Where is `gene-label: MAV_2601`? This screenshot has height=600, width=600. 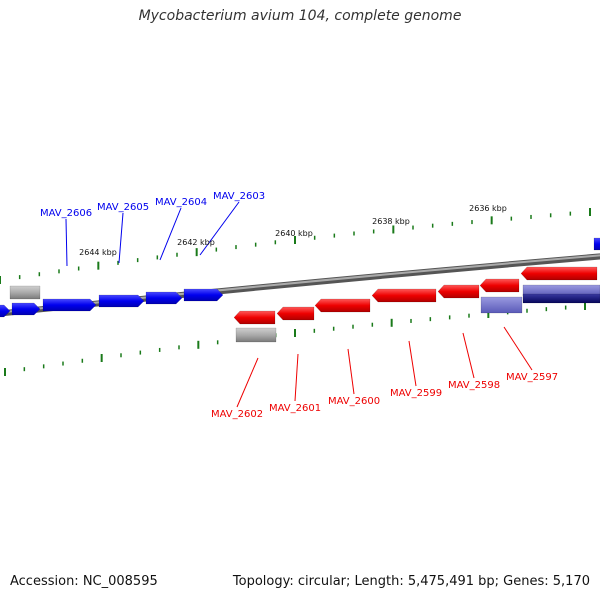 gene-label: MAV_2601 is located at coordinates (295, 408).